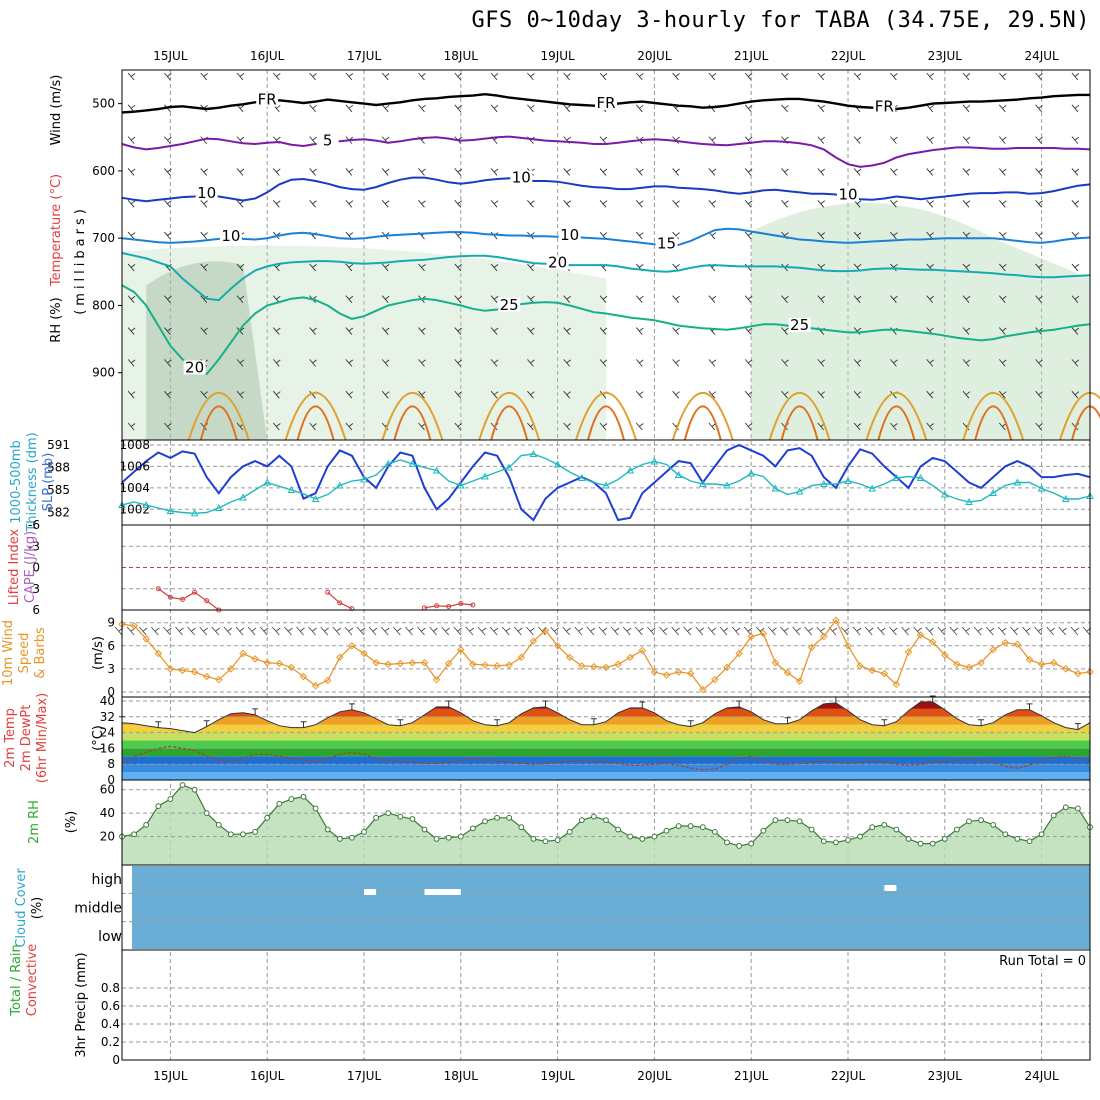 This screenshot has height=1100, width=1100. I want to click on x-tick-label-top: 20JUL, so click(654, 56).